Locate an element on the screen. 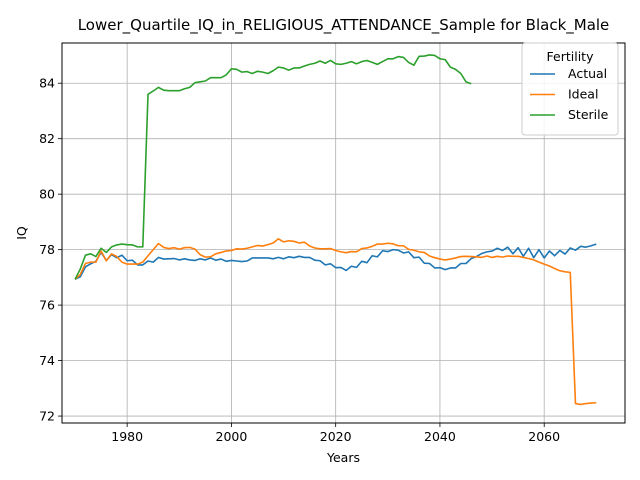 The image size is (640, 480). x-tick-label: 2020 is located at coordinates (336, 436).